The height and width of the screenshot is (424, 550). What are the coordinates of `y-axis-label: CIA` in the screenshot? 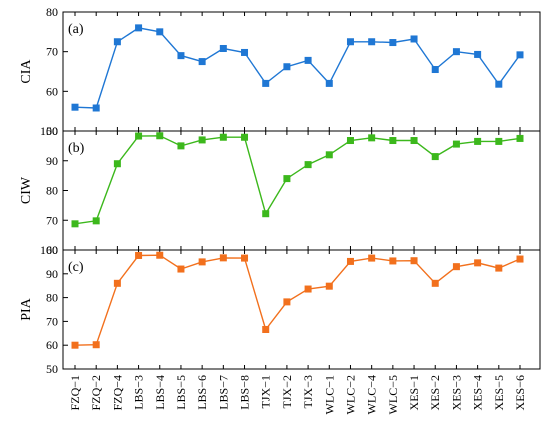 It's located at (26, 71).